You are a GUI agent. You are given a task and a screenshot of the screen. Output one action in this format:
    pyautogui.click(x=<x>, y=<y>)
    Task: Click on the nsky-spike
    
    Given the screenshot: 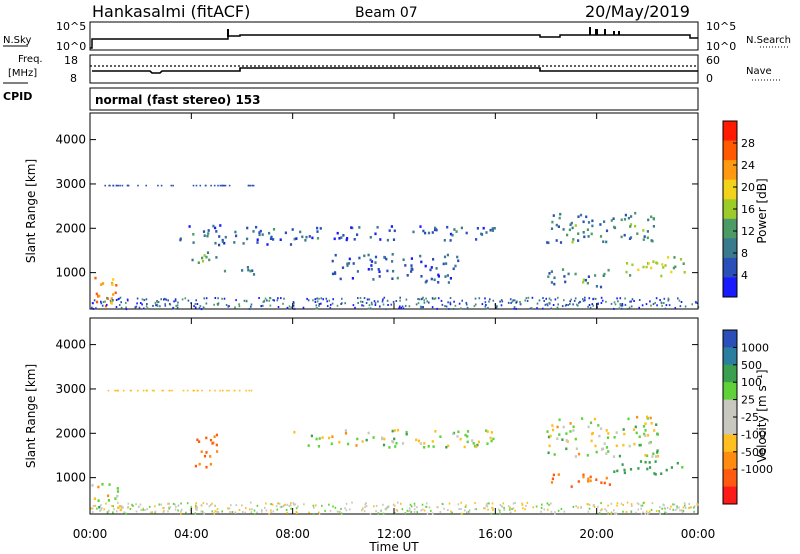 What is the action you would take?
    pyautogui.click(x=590, y=31)
    